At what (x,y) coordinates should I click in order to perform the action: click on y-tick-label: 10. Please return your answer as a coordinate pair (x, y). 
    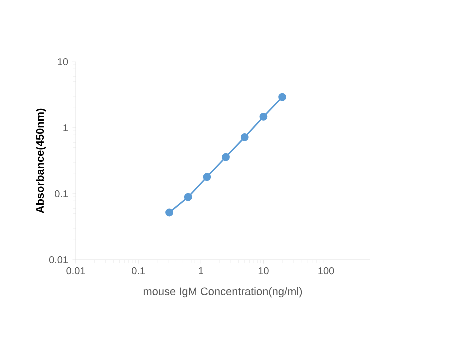
    Looking at the image, I should click on (63, 62).